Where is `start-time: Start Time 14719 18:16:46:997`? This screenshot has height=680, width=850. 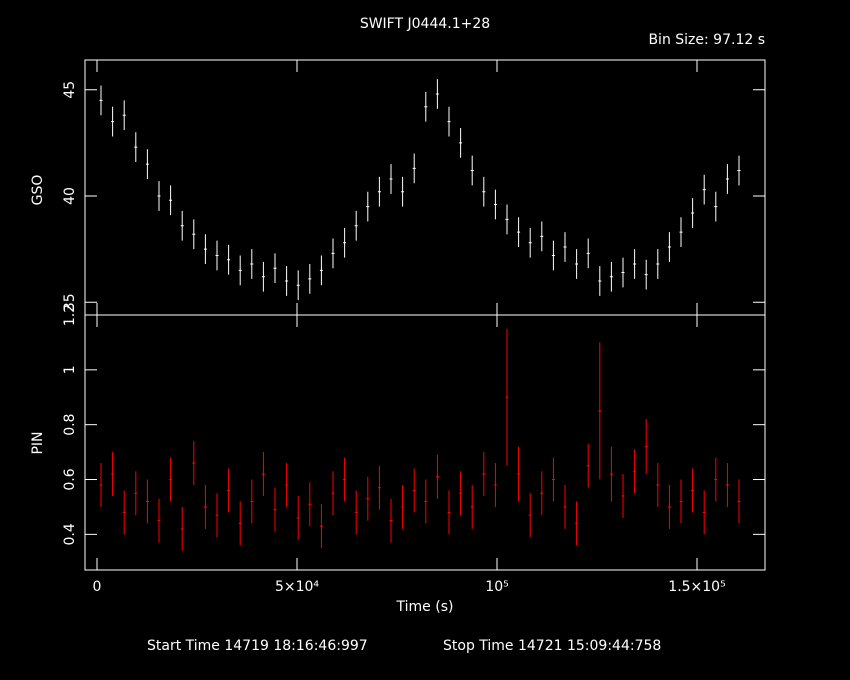
start-time: Start Time 14719 18:16:46:997 is located at coordinates (257, 646).